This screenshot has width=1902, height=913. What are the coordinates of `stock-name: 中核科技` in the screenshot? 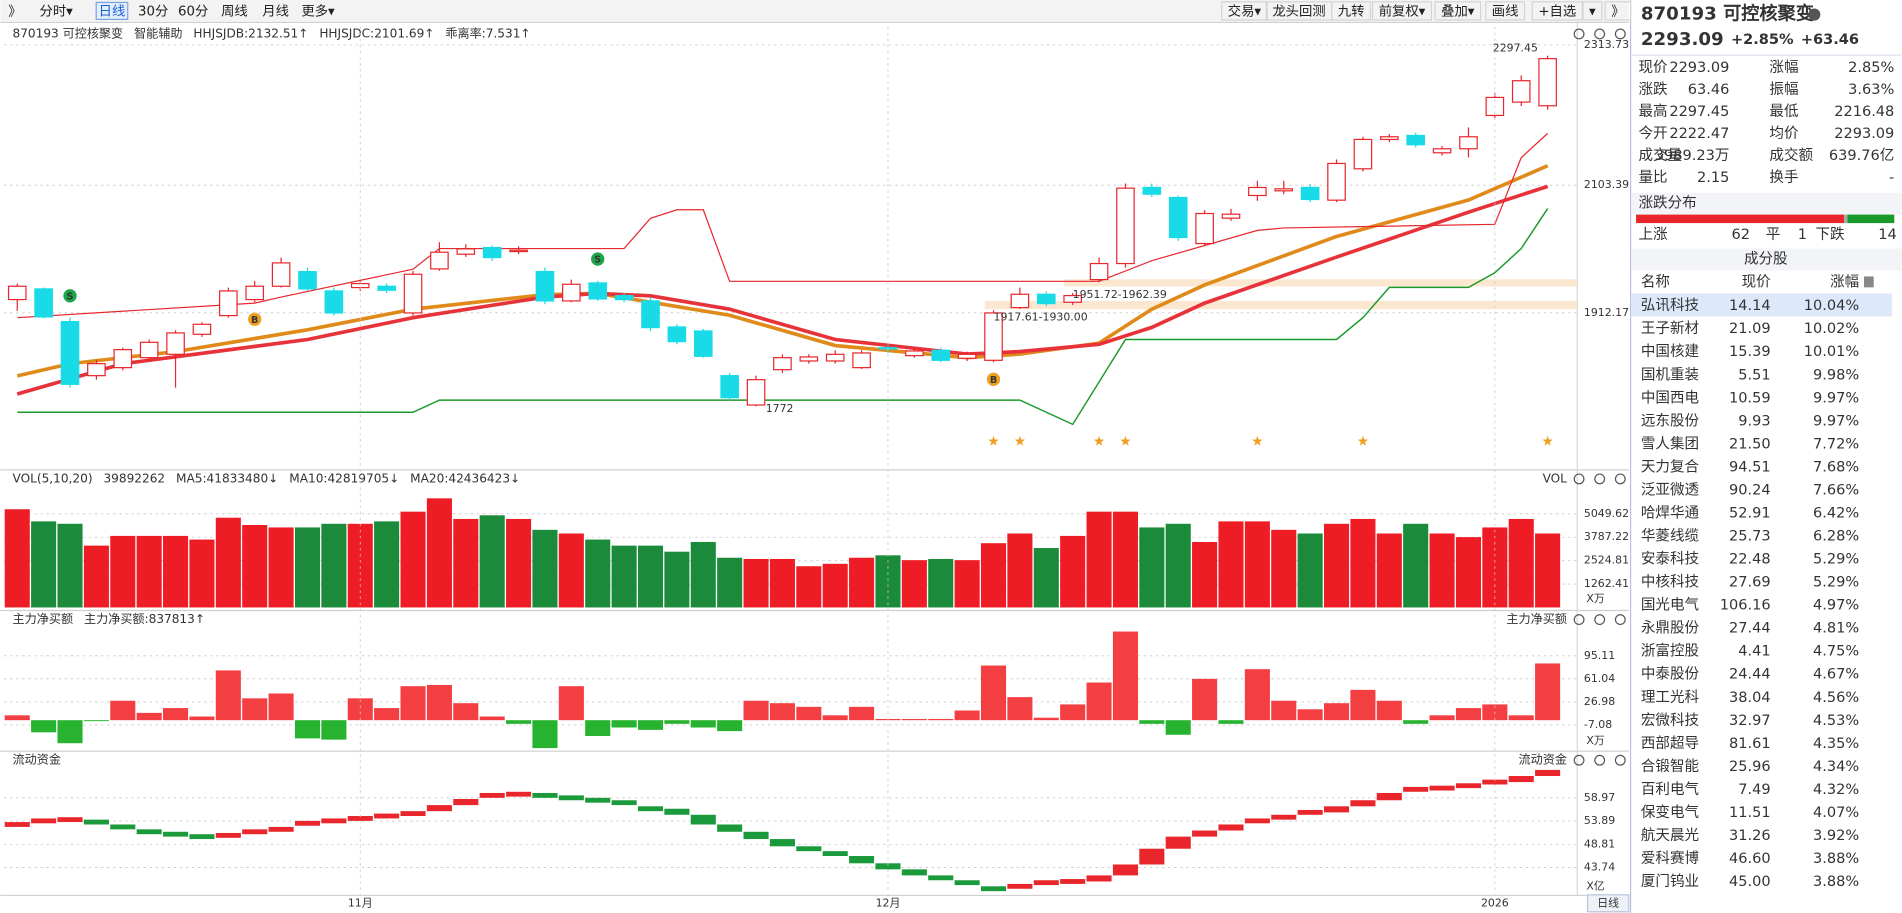 It's located at (1670, 582).